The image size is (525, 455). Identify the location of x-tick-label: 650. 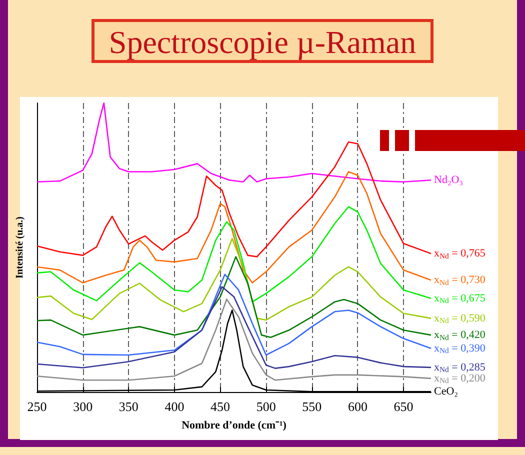
(404, 406).